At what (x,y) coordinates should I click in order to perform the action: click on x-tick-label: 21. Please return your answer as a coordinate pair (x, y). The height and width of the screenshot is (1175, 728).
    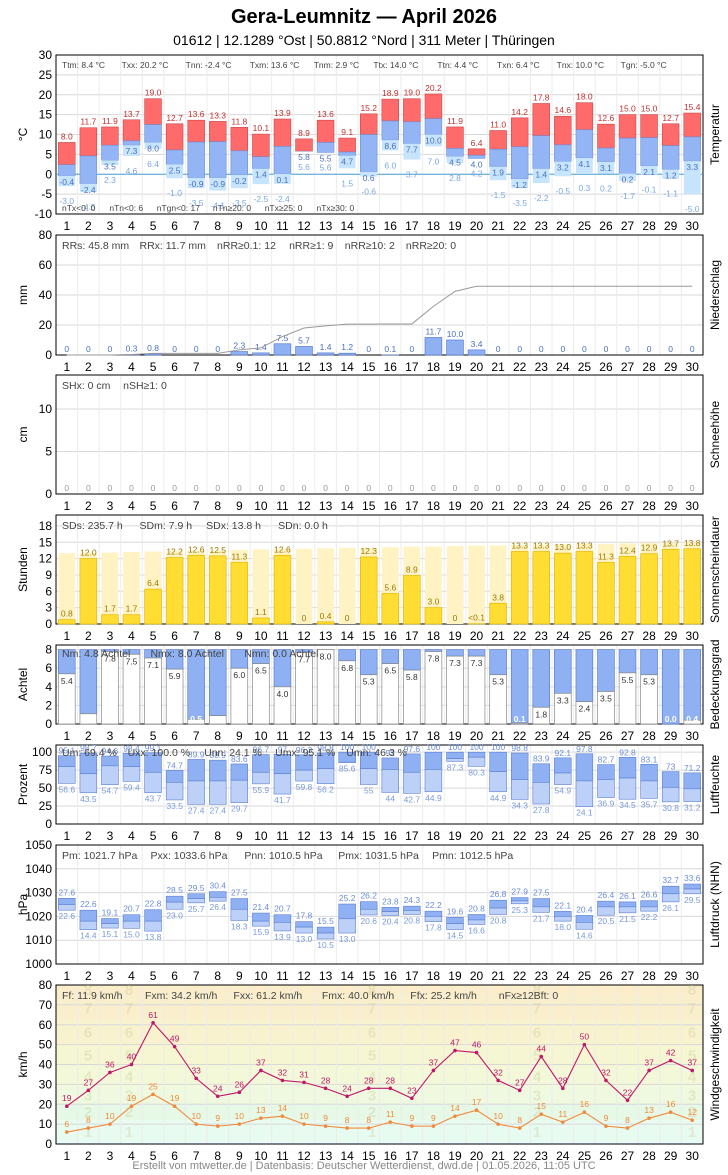
    Looking at the image, I should click on (498, 506).